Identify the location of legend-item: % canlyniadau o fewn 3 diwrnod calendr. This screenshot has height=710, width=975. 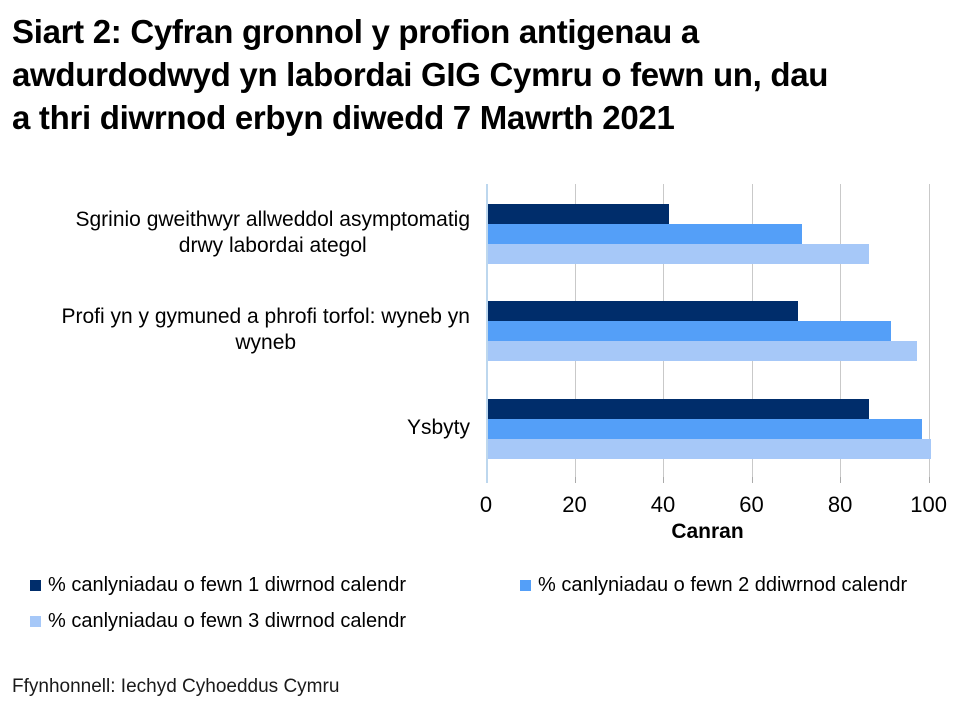
(275, 621).